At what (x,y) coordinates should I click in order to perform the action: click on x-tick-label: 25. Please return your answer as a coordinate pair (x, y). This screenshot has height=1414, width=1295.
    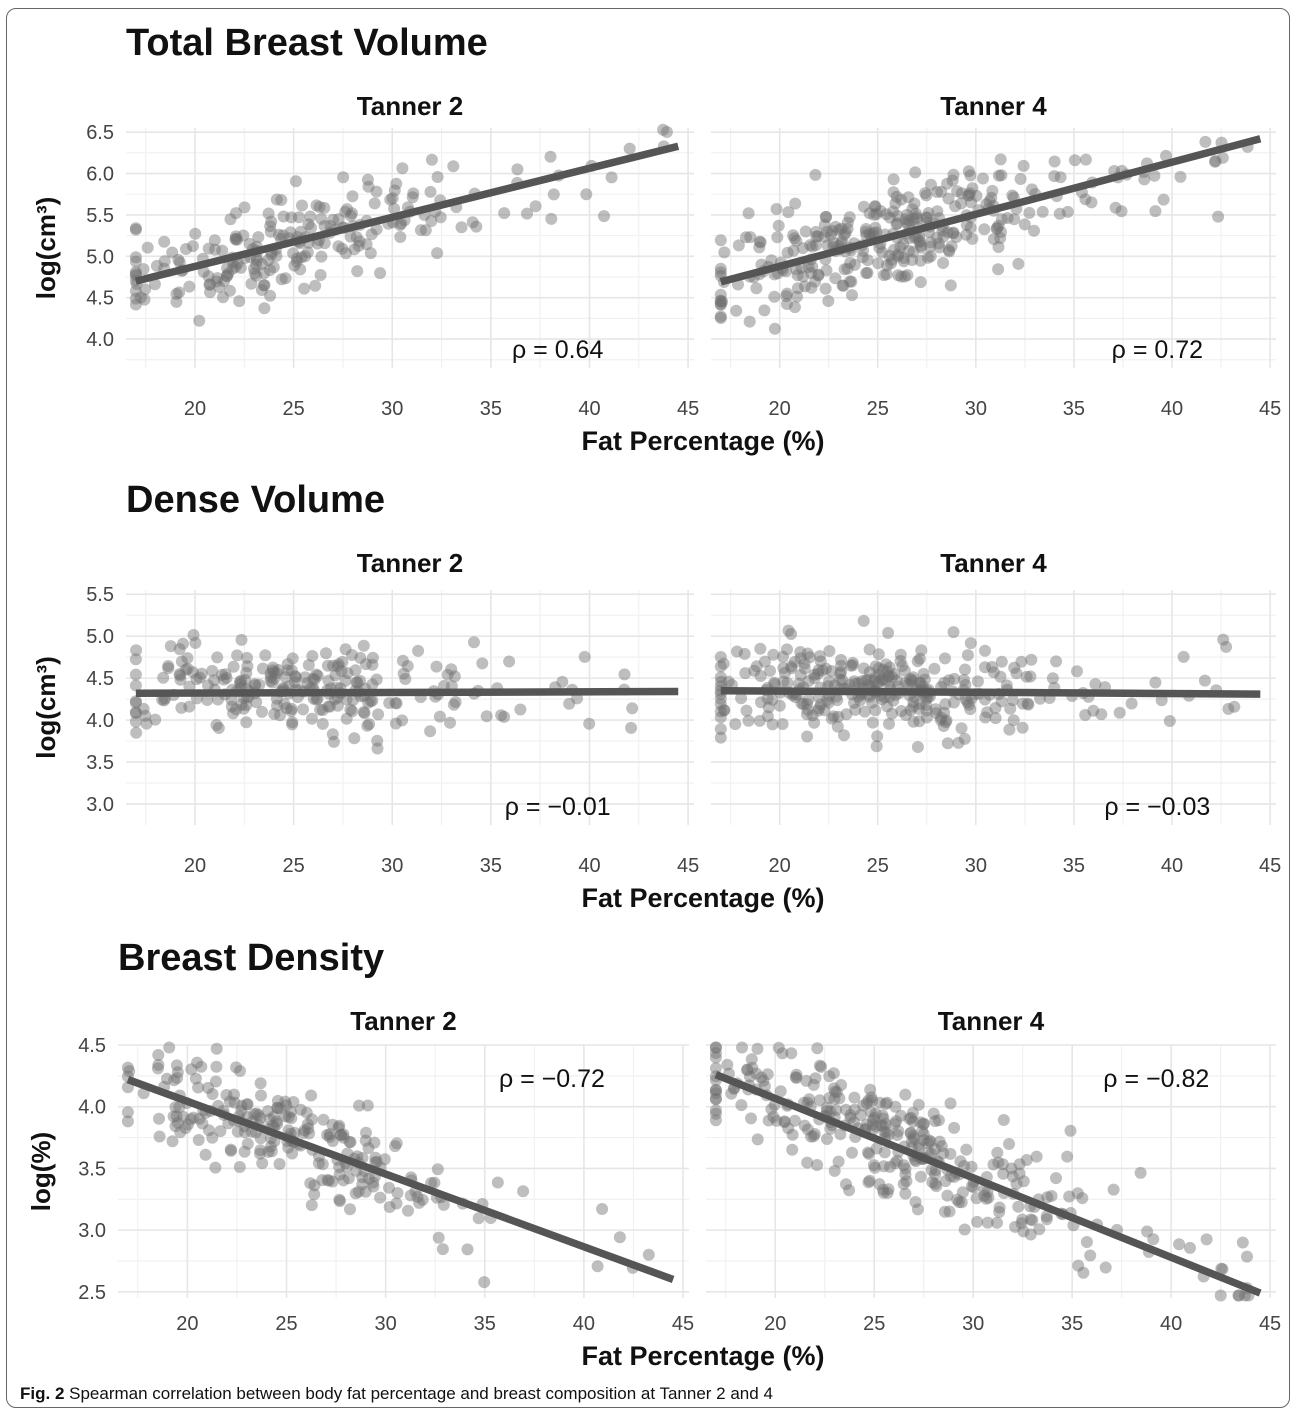
    Looking at the image, I should click on (286, 1324).